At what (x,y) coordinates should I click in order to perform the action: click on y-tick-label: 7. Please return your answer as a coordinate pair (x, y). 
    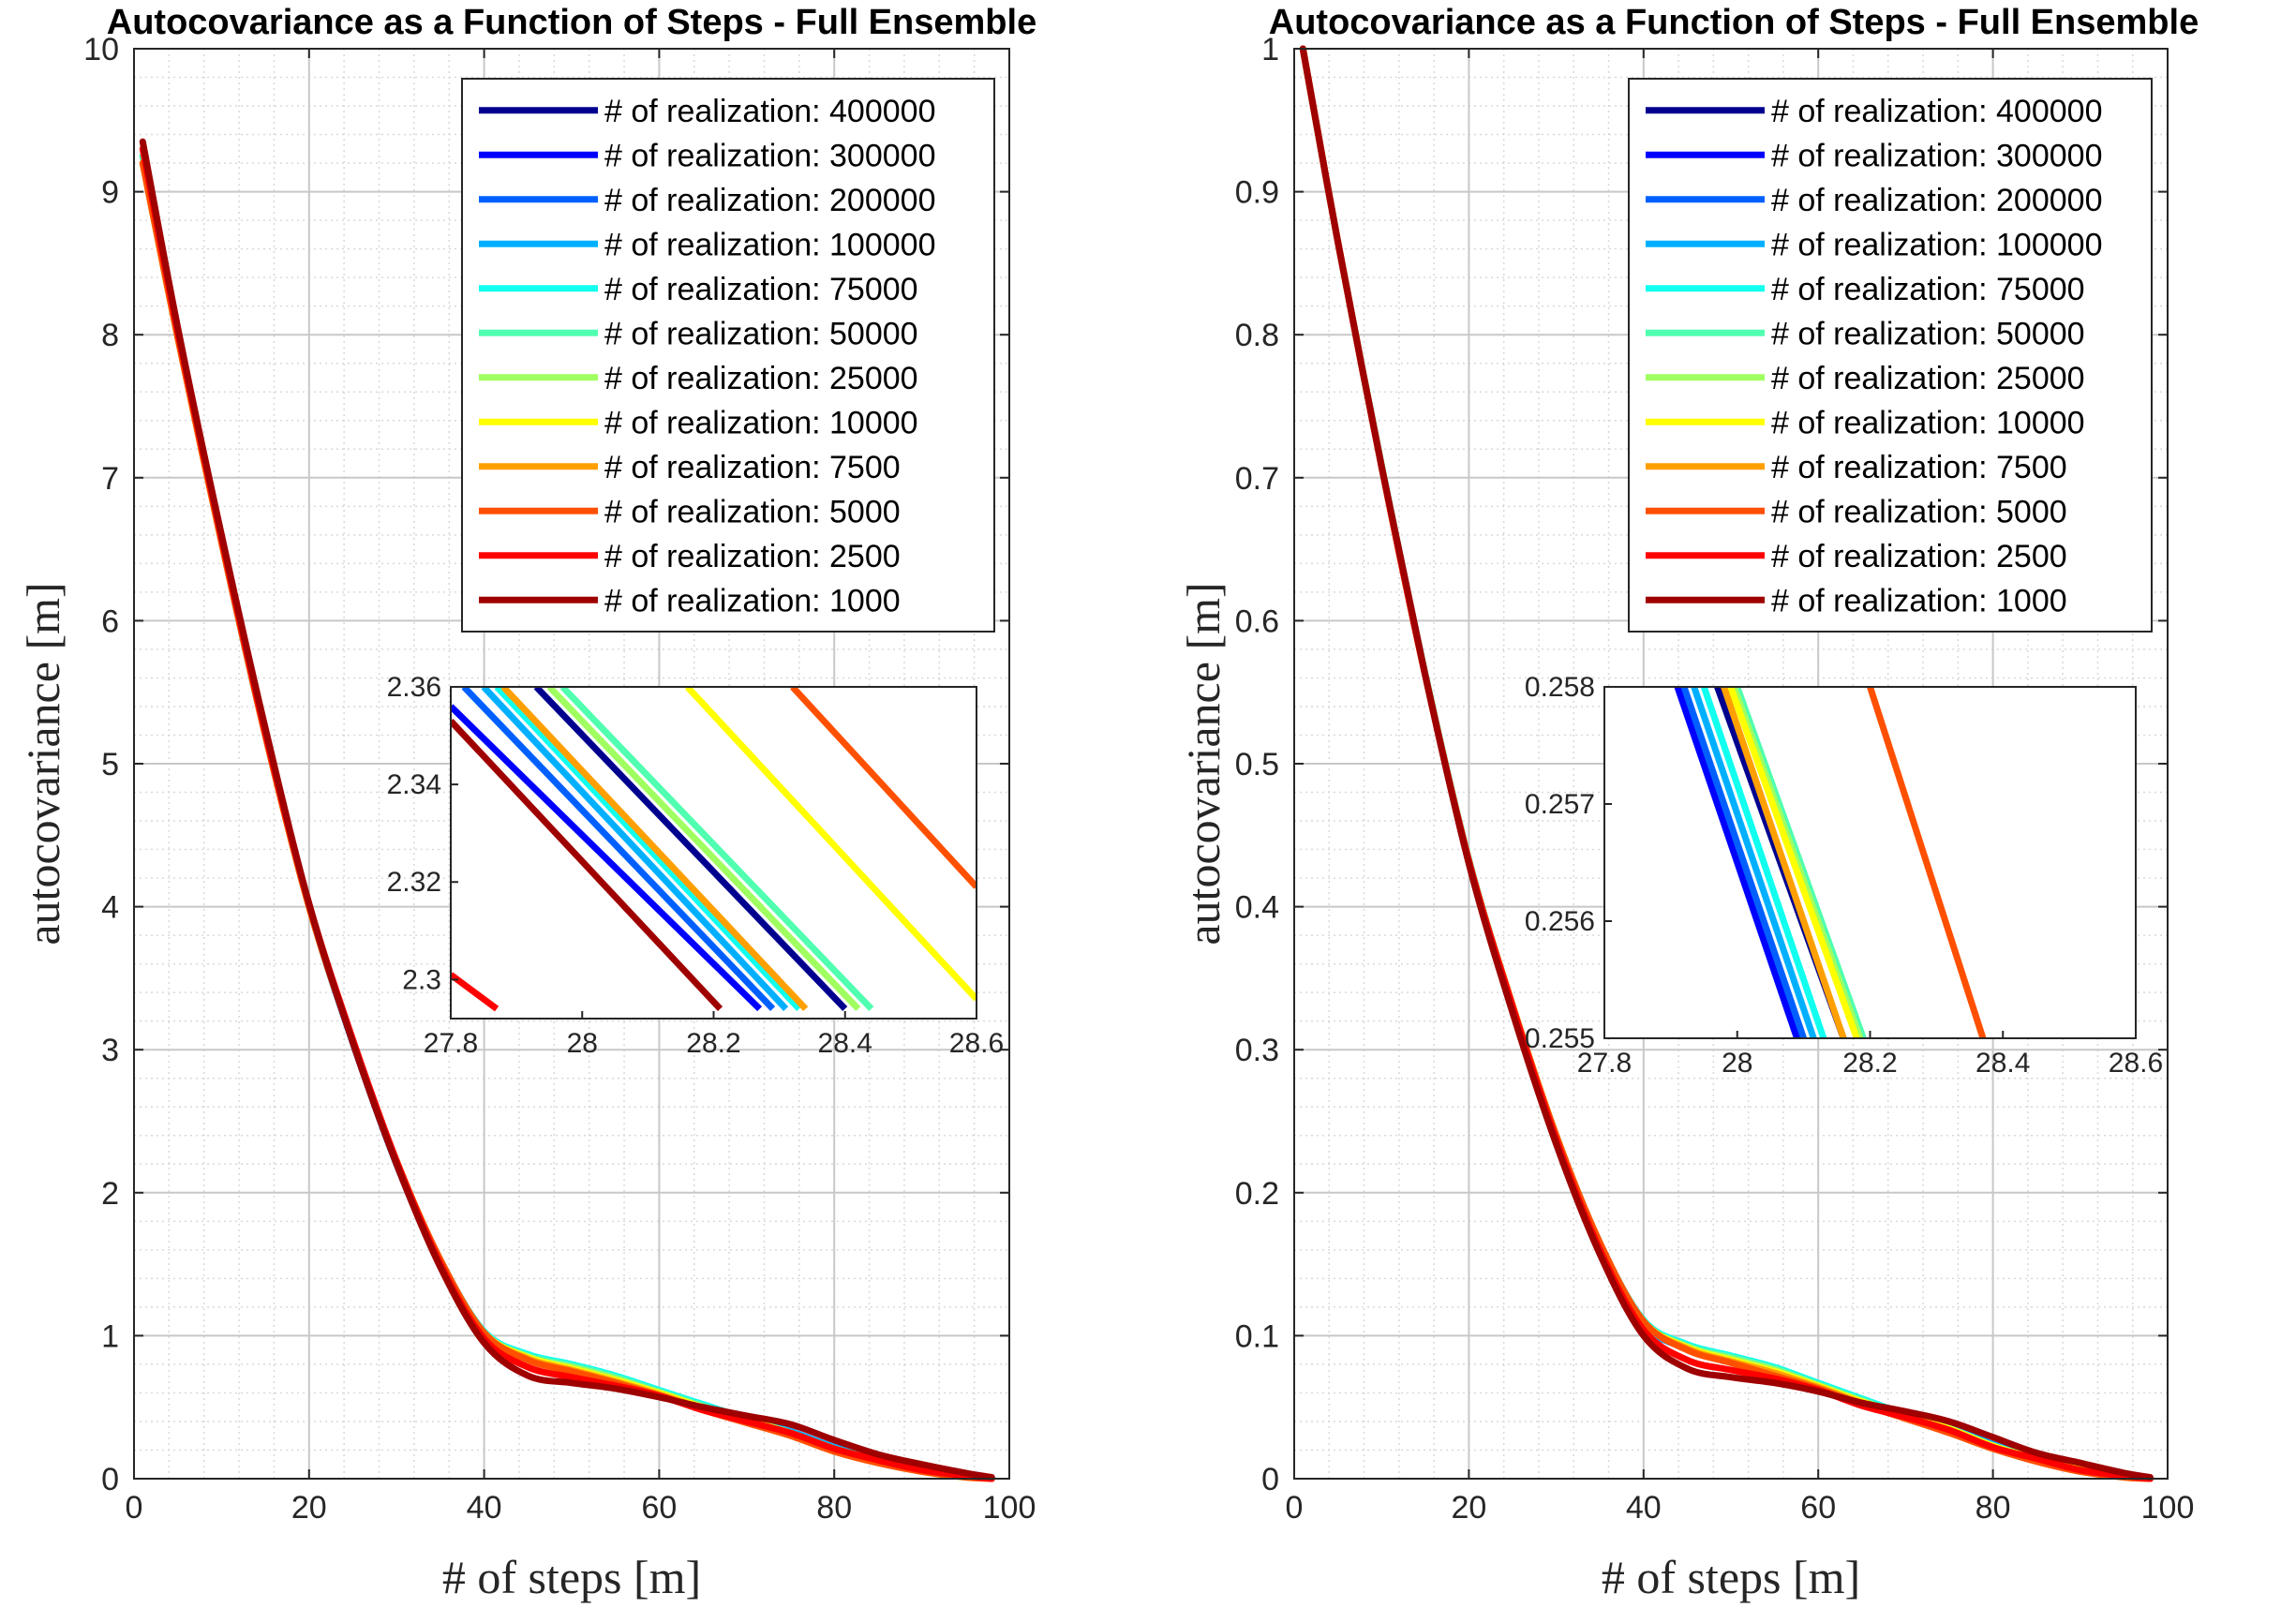
    Looking at the image, I should click on (110, 479).